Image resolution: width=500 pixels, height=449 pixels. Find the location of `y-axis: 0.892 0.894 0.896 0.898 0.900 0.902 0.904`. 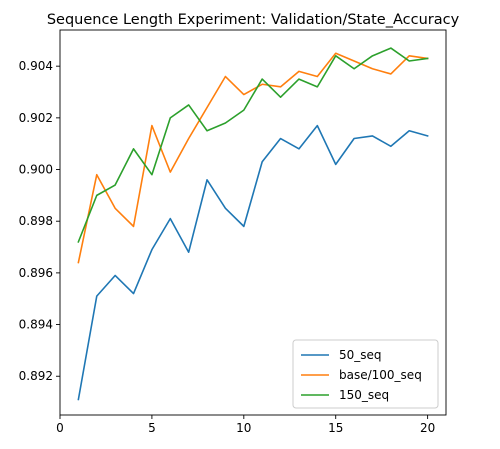

y-axis: 0.892 0.894 0.896 0.898 0.900 0.902 0.904 is located at coordinates (39, 221).